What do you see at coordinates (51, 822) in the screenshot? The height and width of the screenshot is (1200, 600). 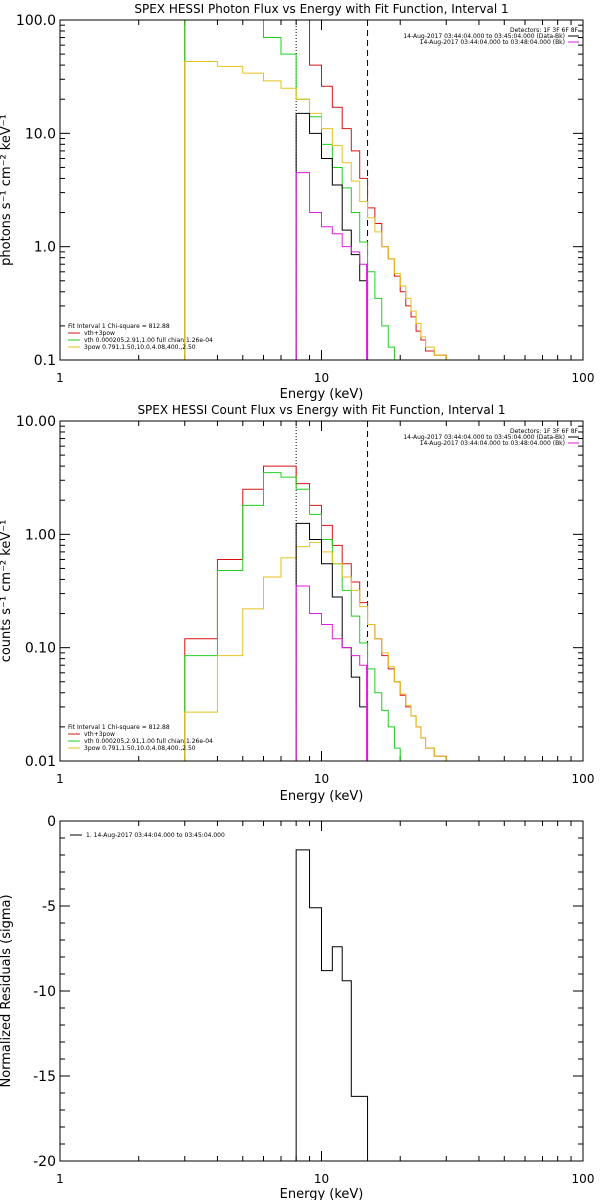 I see `y-tick-label: 0` at bounding box center [51, 822].